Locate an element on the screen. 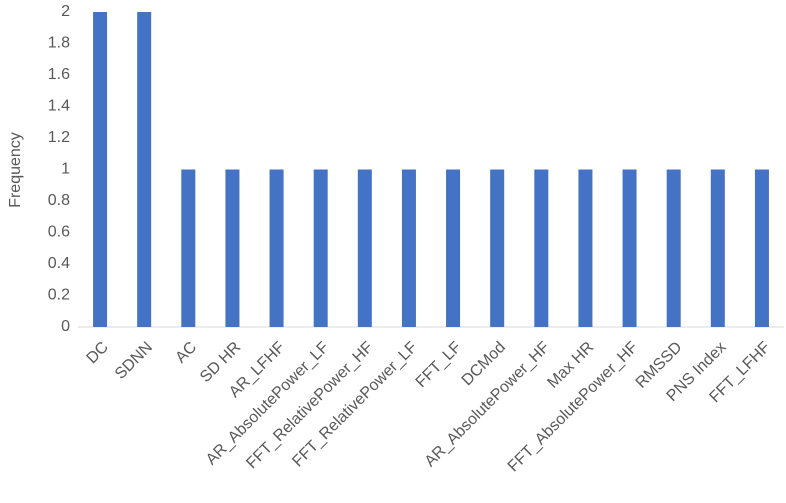 This screenshot has height=503, width=786. y-tick-label: 0.4 is located at coordinates (59, 263).